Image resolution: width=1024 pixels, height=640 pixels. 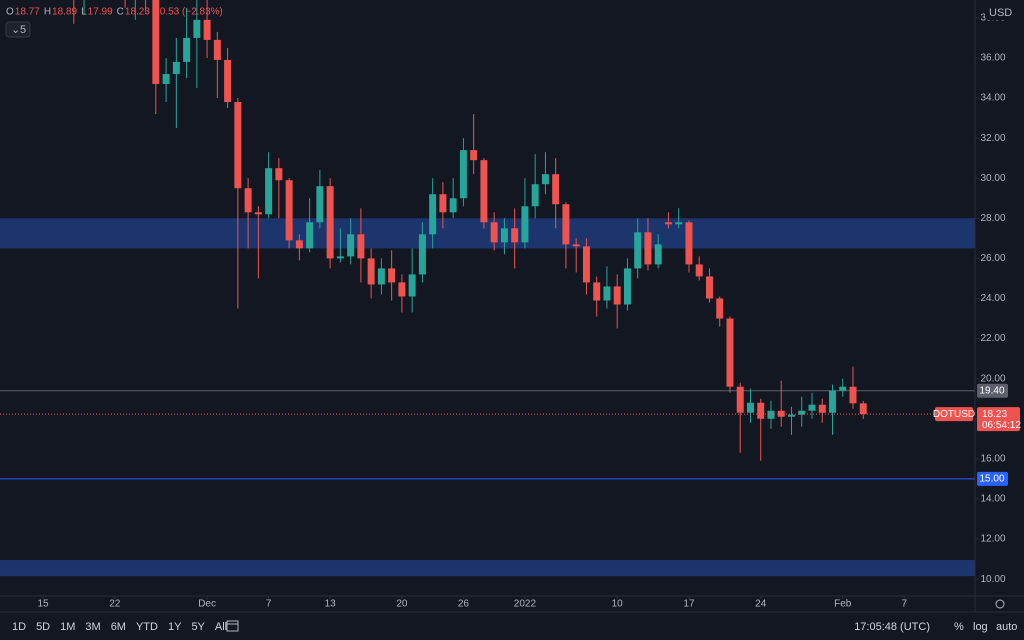 I want to click on last-price-badge, so click(x=998, y=419).